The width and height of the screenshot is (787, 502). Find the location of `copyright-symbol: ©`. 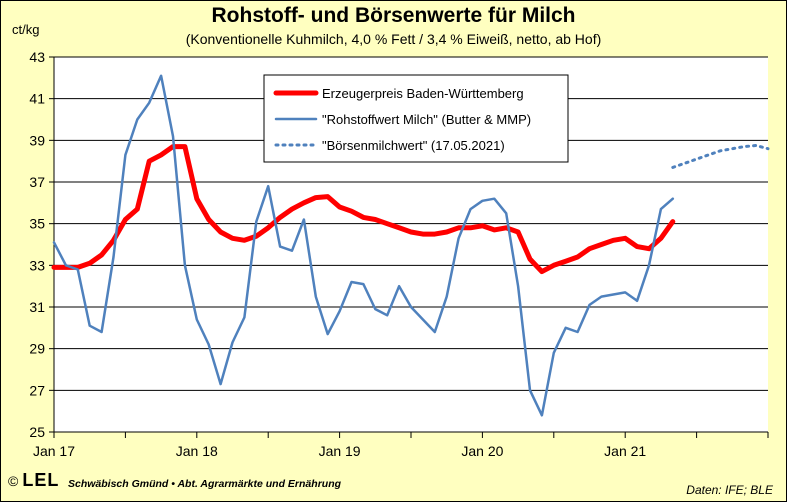

copyright-symbol: © is located at coordinates (13, 480).